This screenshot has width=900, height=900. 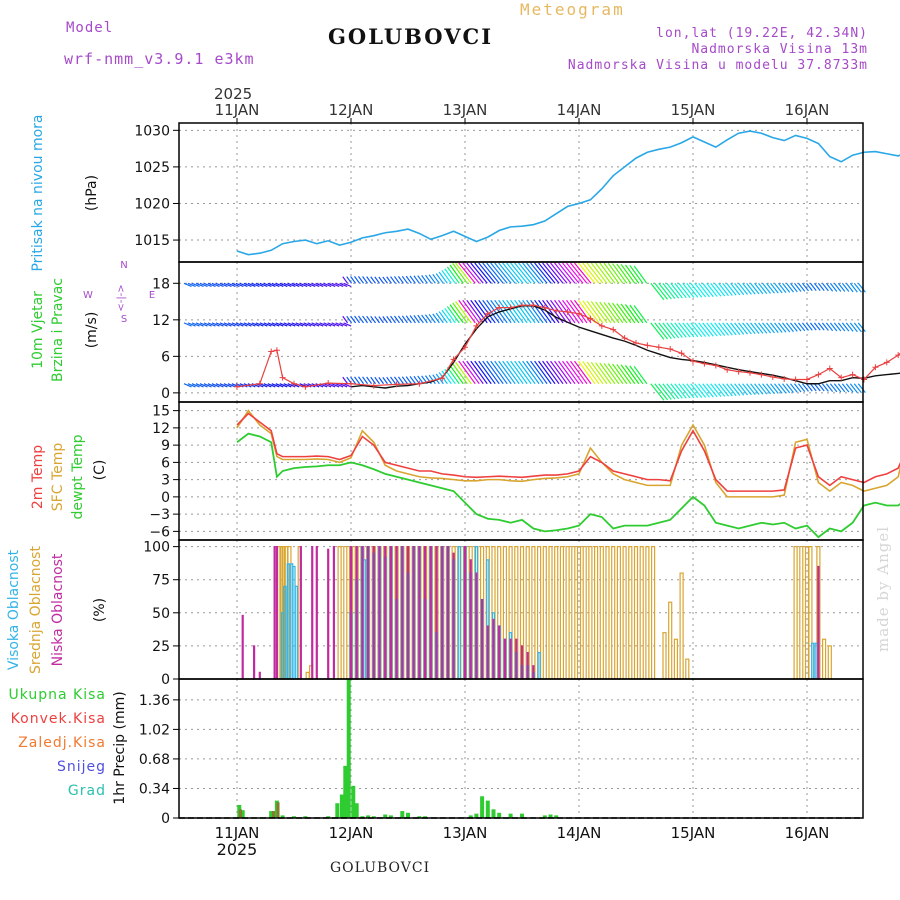 What do you see at coordinates (465, 833) in the screenshot?
I see `day-label-bottom: 13JAN` at bounding box center [465, 833].